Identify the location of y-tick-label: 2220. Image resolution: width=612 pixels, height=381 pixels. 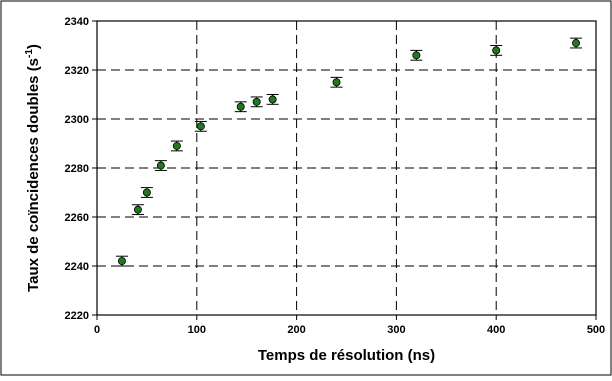
(77, 316).